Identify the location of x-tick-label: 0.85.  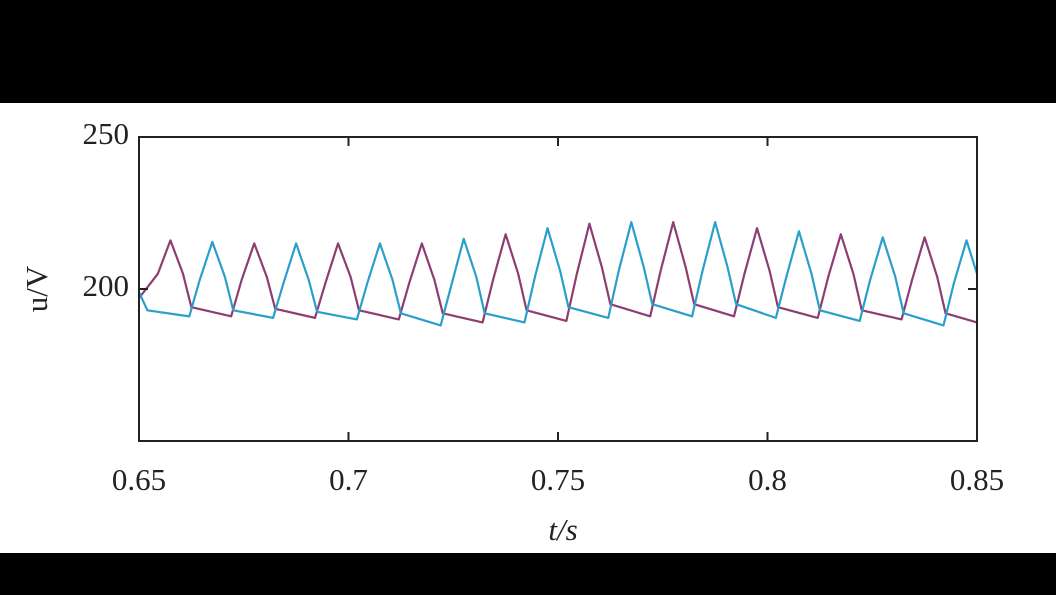
(977, 479).